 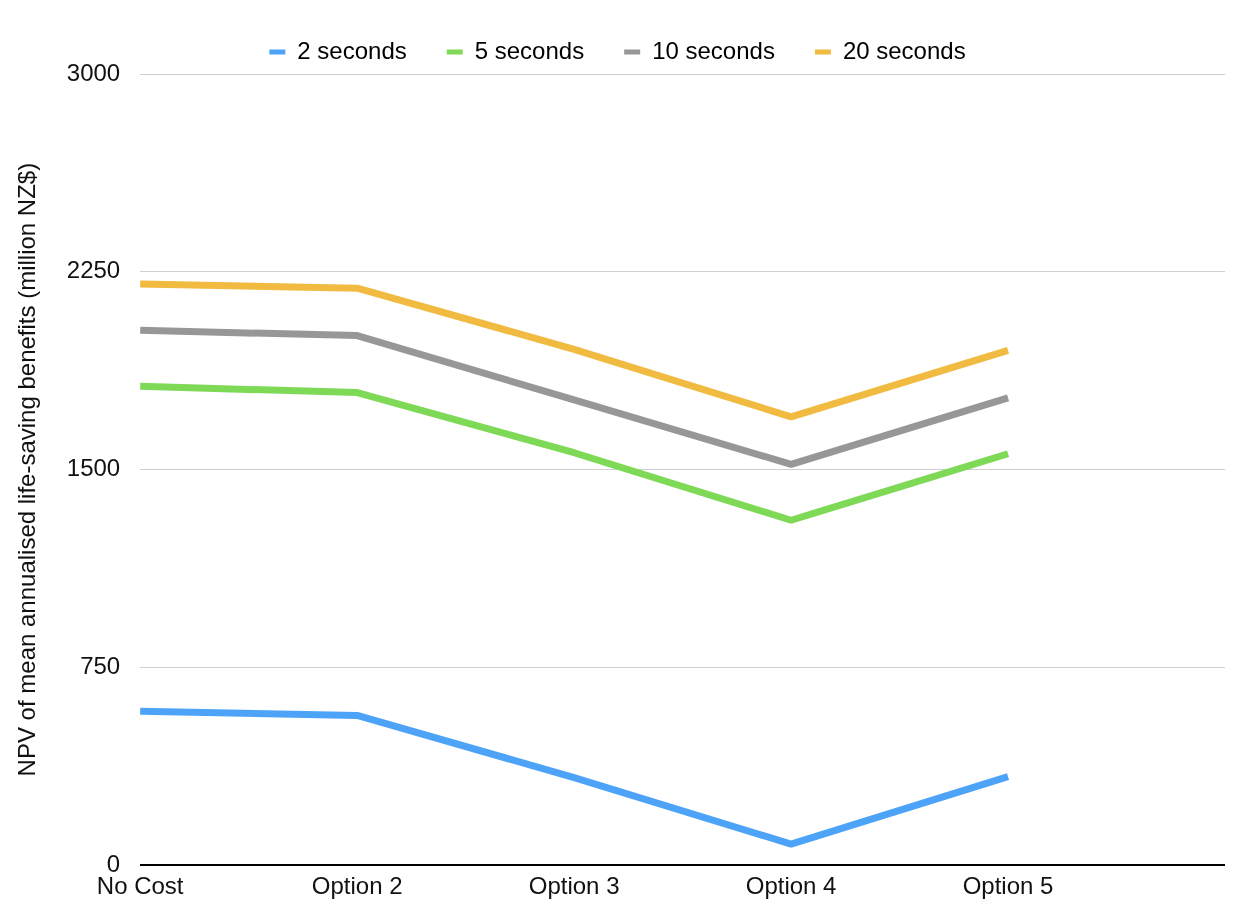 What do you see at coordinates (574, 886) in the screenshot?
I see `x-tick-label: Option 3` at bounding box center [574, 886].